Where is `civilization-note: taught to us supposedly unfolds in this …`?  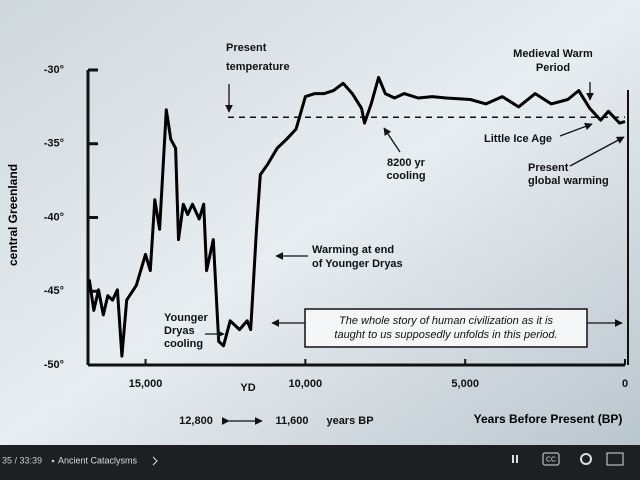 civilization-note: taught to us supposedly unfolds in this … is located at coordinates (445, 335).